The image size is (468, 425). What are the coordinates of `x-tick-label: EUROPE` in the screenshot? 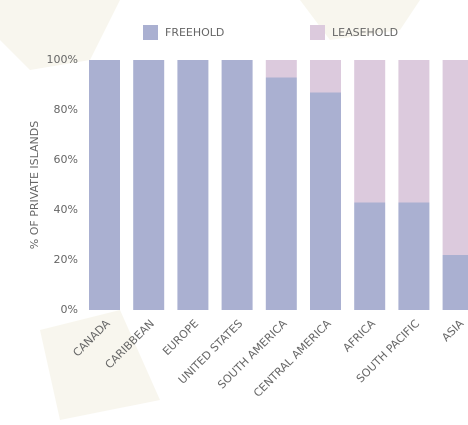 It's located at (180, 337).